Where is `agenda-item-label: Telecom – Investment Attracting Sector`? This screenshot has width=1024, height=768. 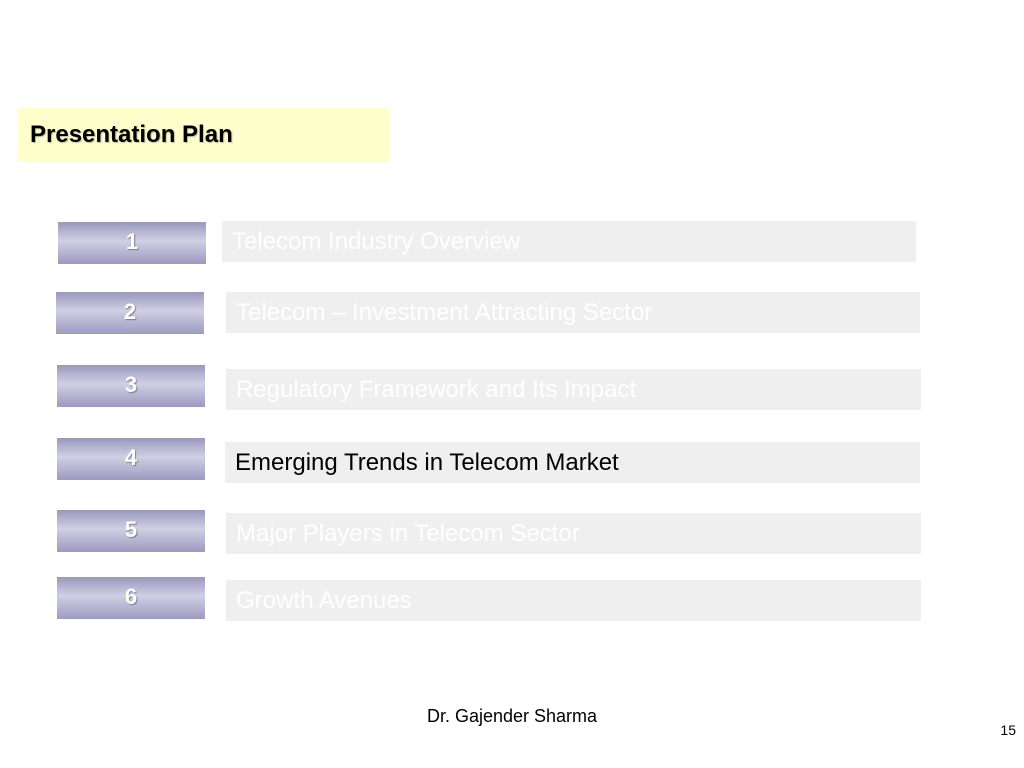
agenda-item-label: Telecom – Investment Attracting Sector is located at coordinates (444, 312).